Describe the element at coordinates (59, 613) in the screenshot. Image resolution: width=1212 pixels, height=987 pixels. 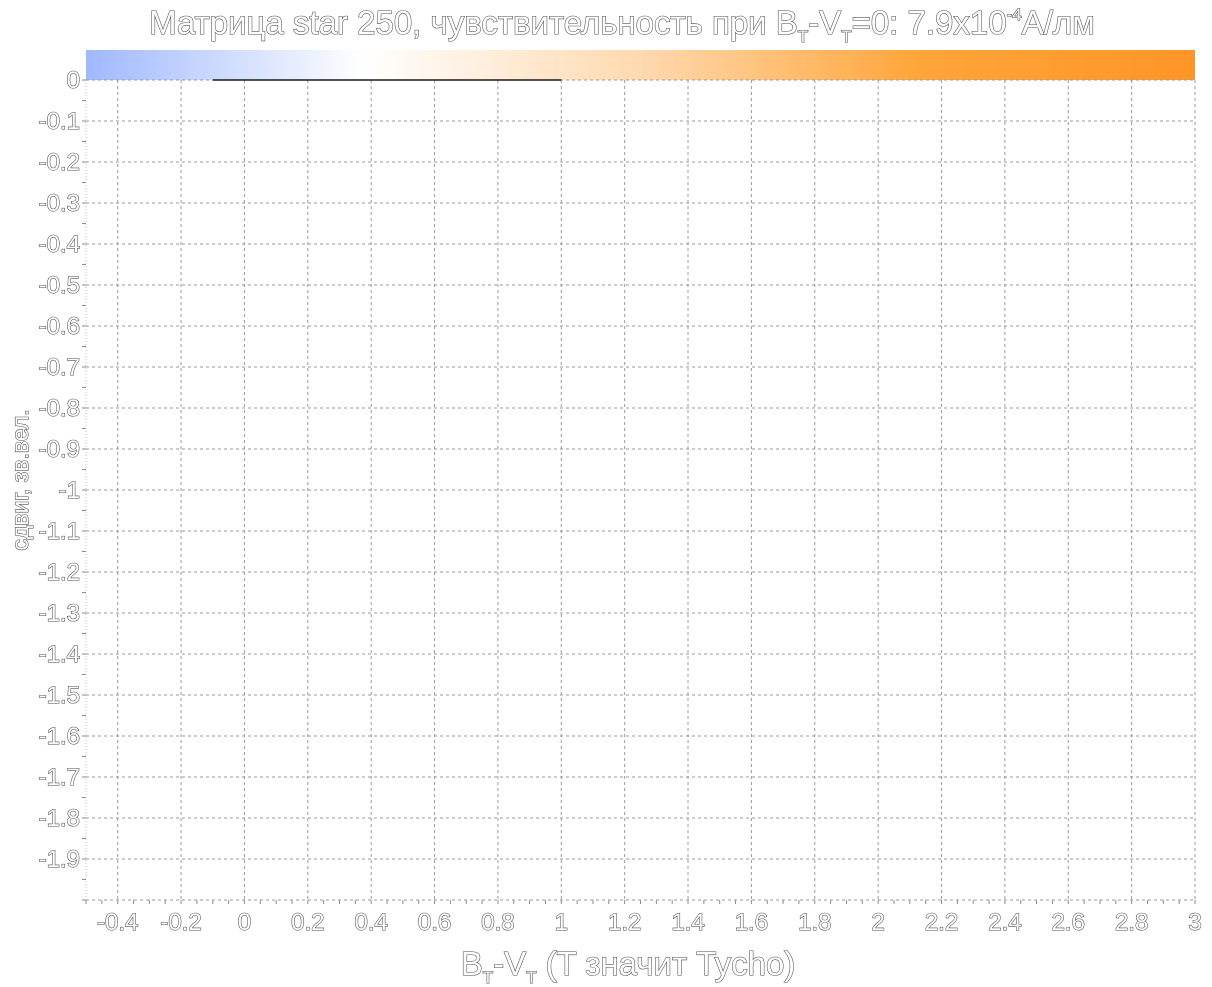
I see `y-tick-label: -1.3` at that location.